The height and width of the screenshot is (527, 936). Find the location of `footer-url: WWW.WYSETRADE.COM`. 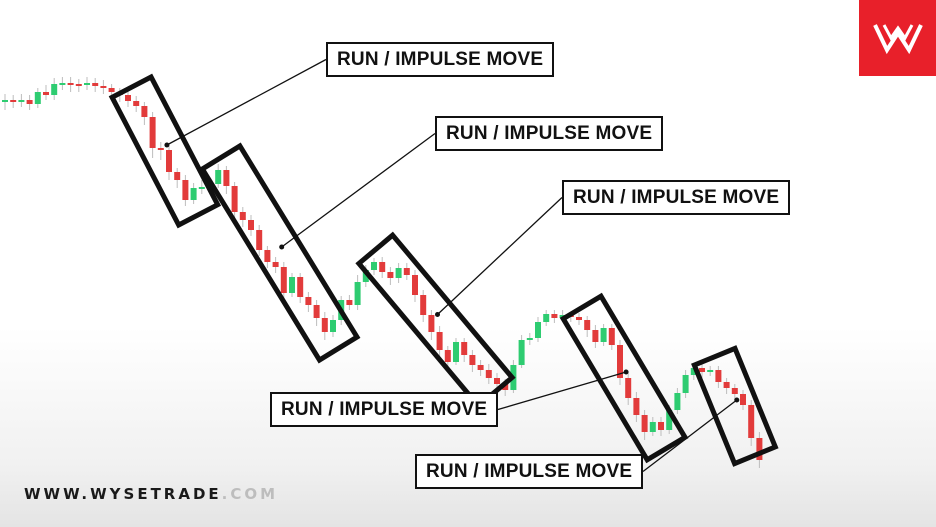

footer-url: WWW.WYSETRADE.COM is located at coordinates (151, 494).